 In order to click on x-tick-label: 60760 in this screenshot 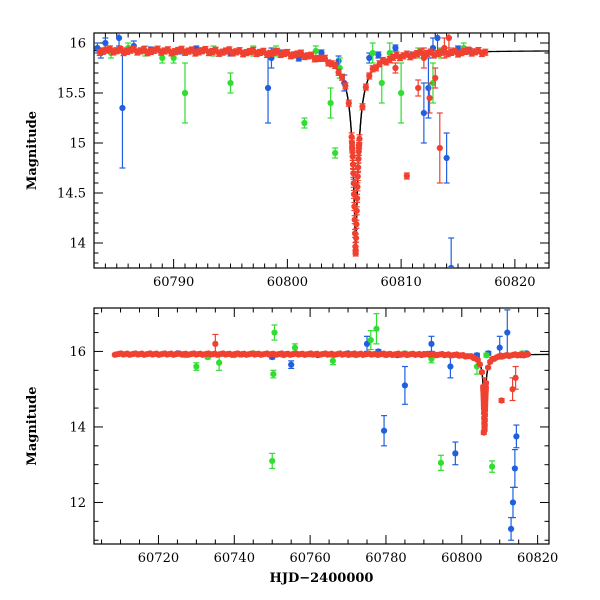, I will do `click(309, 558)`.